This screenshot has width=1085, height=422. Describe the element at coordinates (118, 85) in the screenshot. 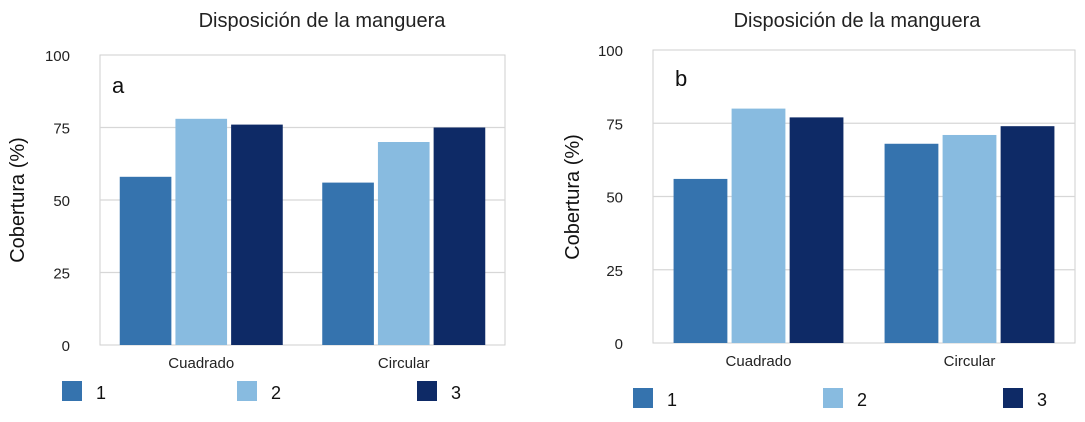

I see `panel-label: a` at that location.